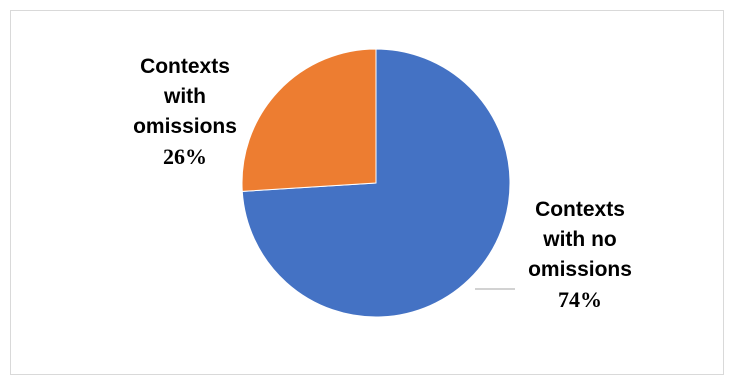 This screenshot has height=377, width=735. What do you see at coordinates (309, 120) in the screenshot?
I see `pie-slice-contexts-with-omissions` at bounding box center [309, 120].